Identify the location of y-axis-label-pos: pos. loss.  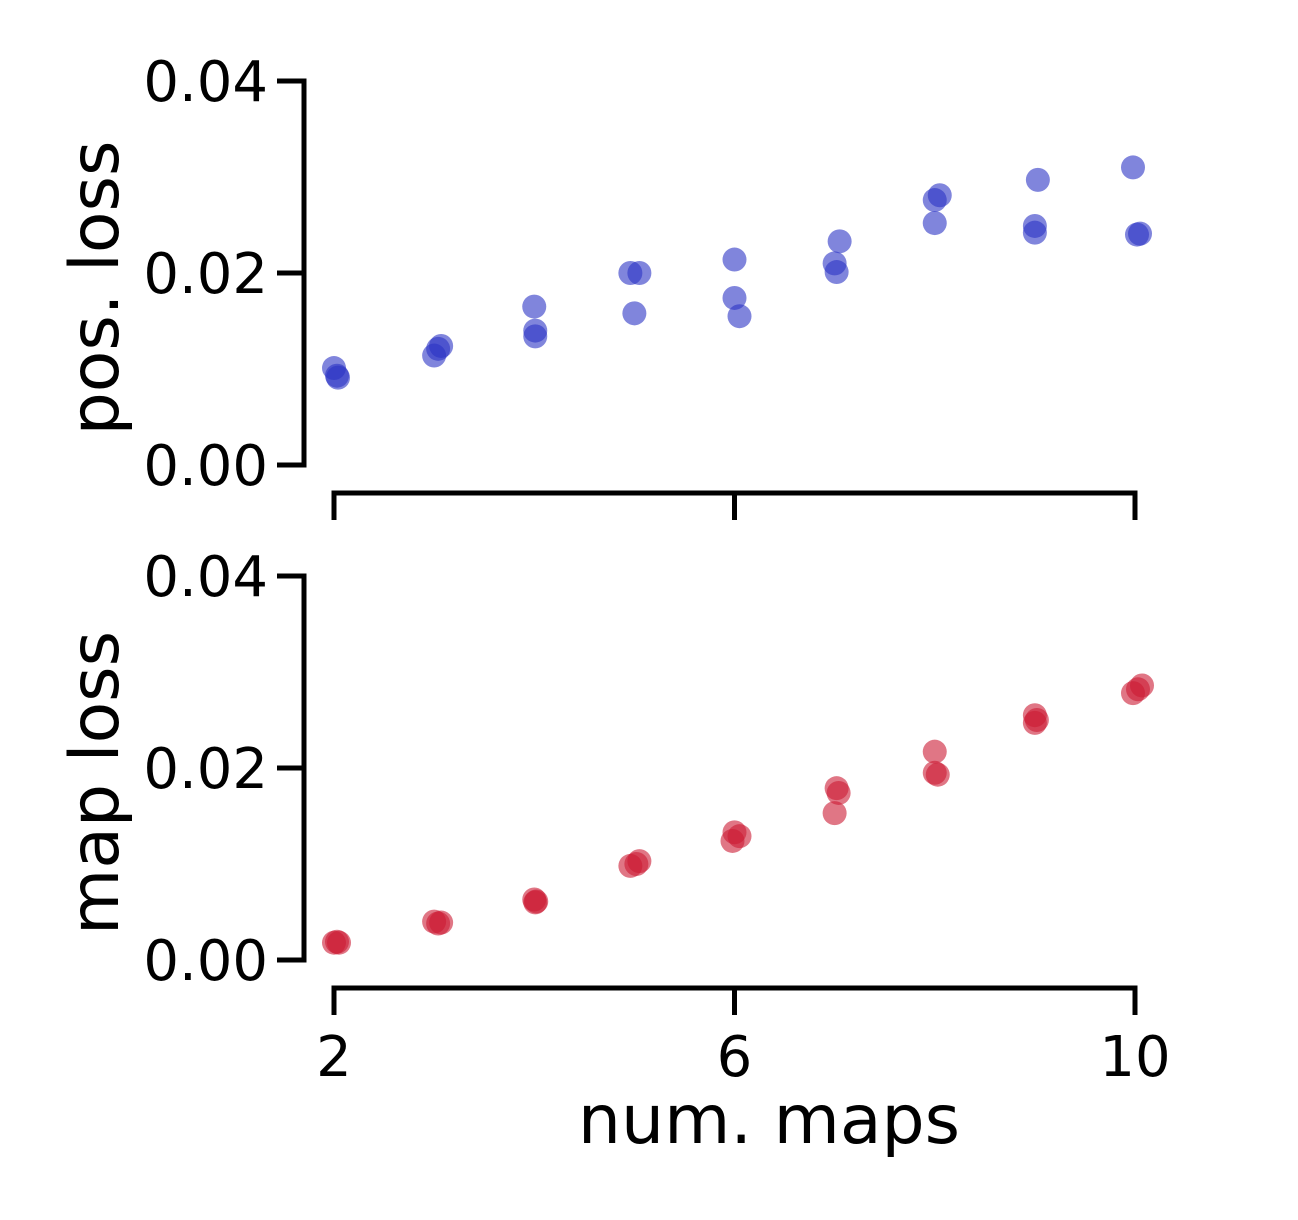
(95, 288).